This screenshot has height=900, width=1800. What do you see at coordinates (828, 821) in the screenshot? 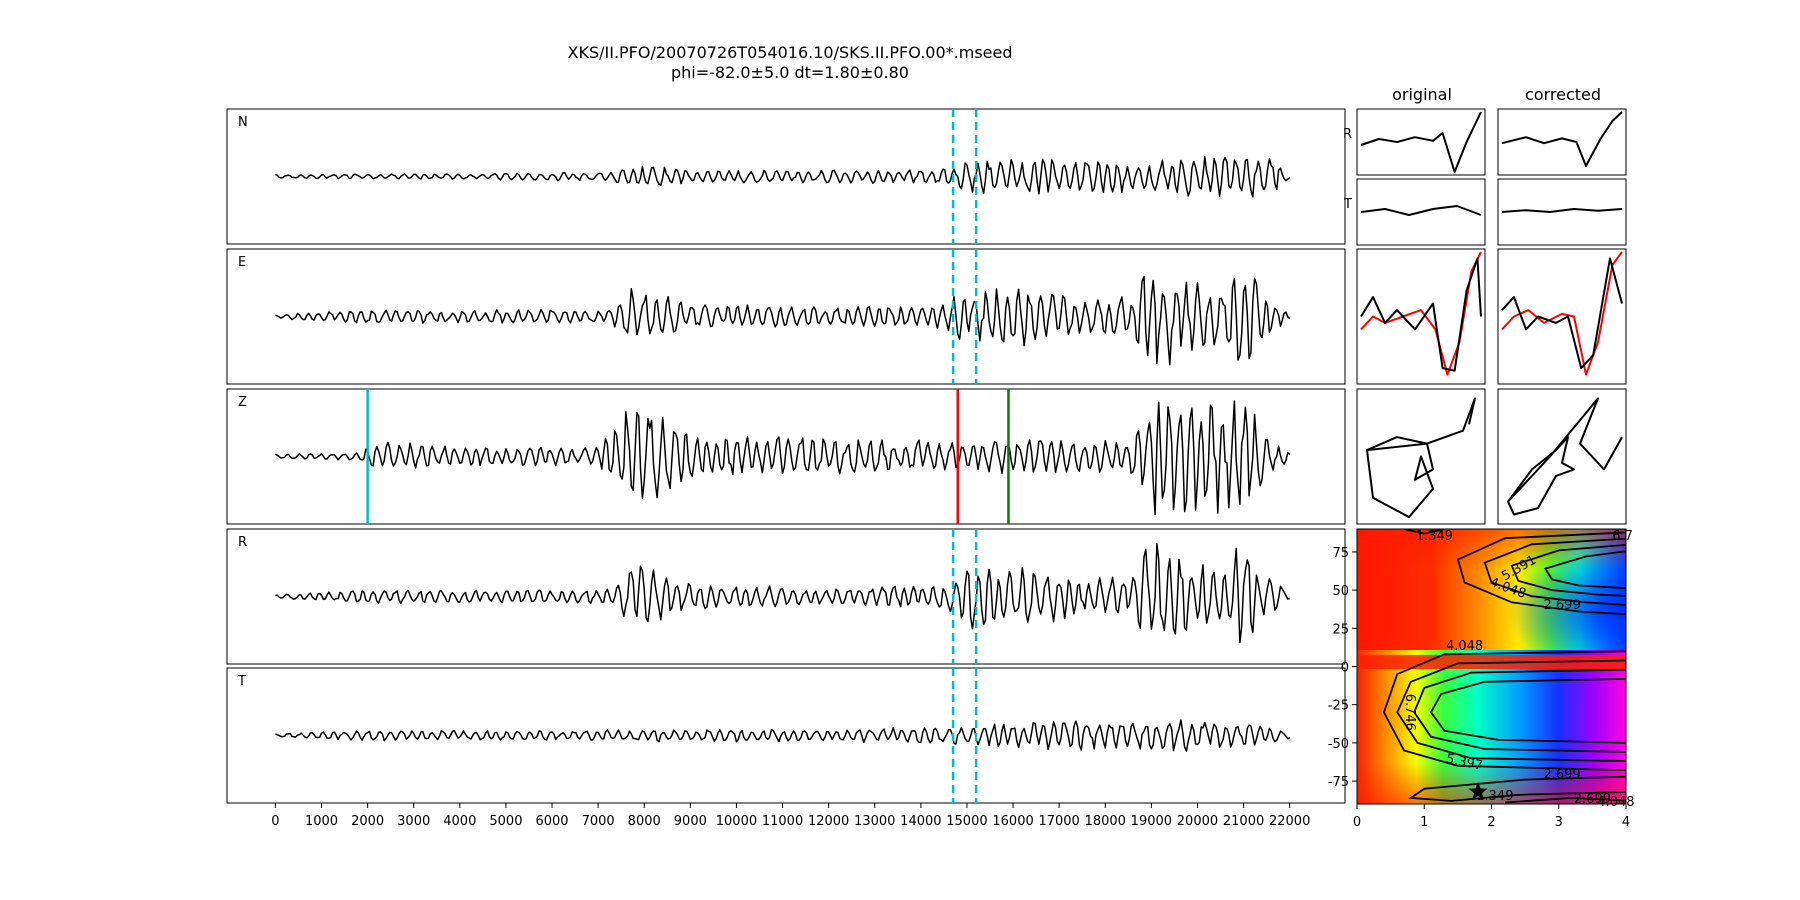
I see `x-tick-label: 12000` at bounding box center [828, 821].